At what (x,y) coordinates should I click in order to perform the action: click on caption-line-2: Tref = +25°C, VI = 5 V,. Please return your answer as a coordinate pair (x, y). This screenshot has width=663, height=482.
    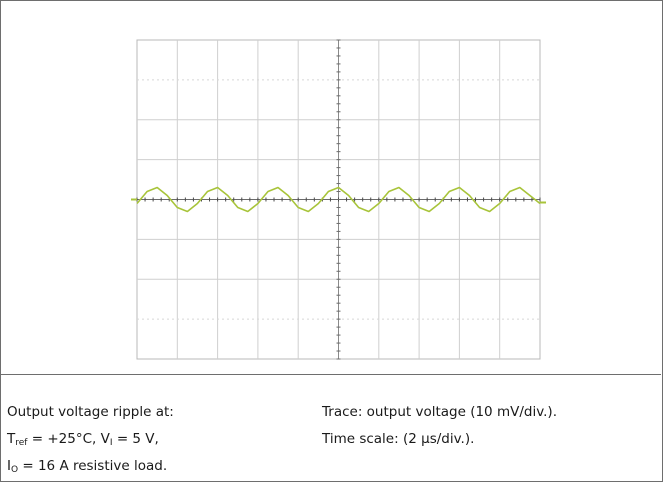
    Looking at the image, I should click on (83, 439).